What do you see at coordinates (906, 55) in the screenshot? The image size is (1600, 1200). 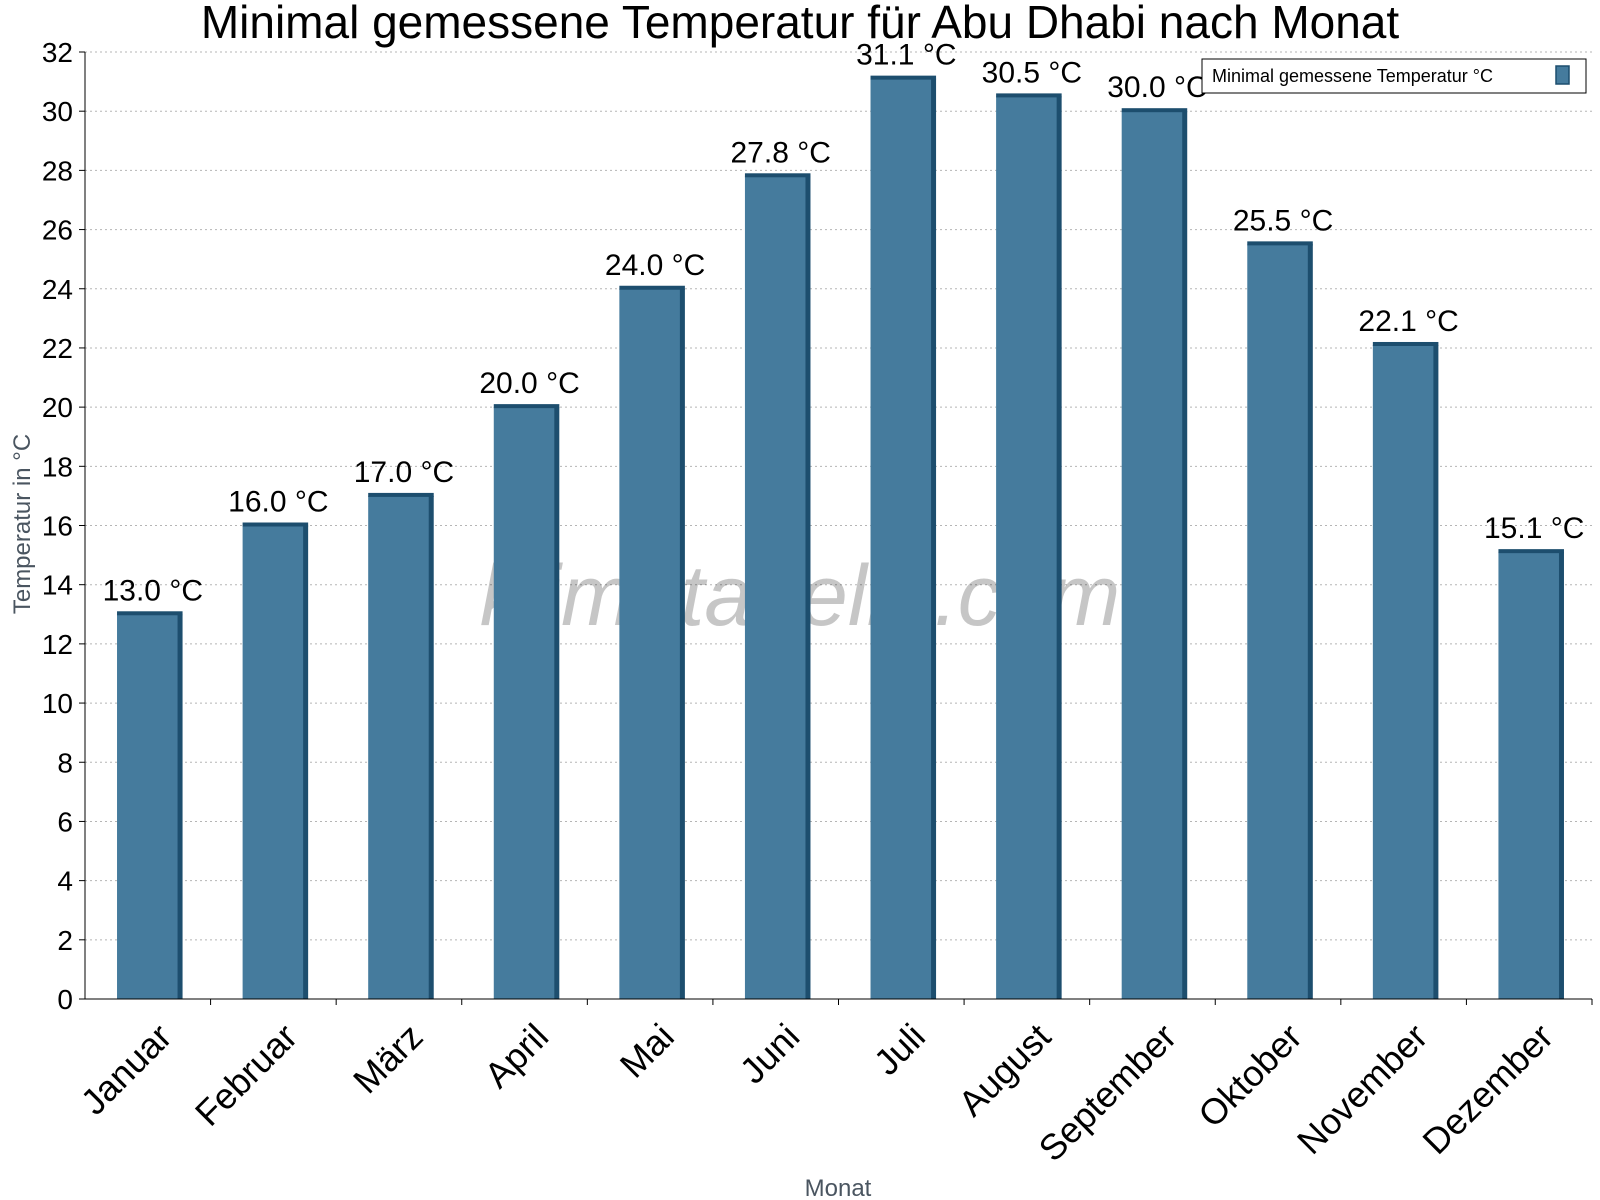 I see `value-label: 31.1 °C` at bounding box center [906, 55].